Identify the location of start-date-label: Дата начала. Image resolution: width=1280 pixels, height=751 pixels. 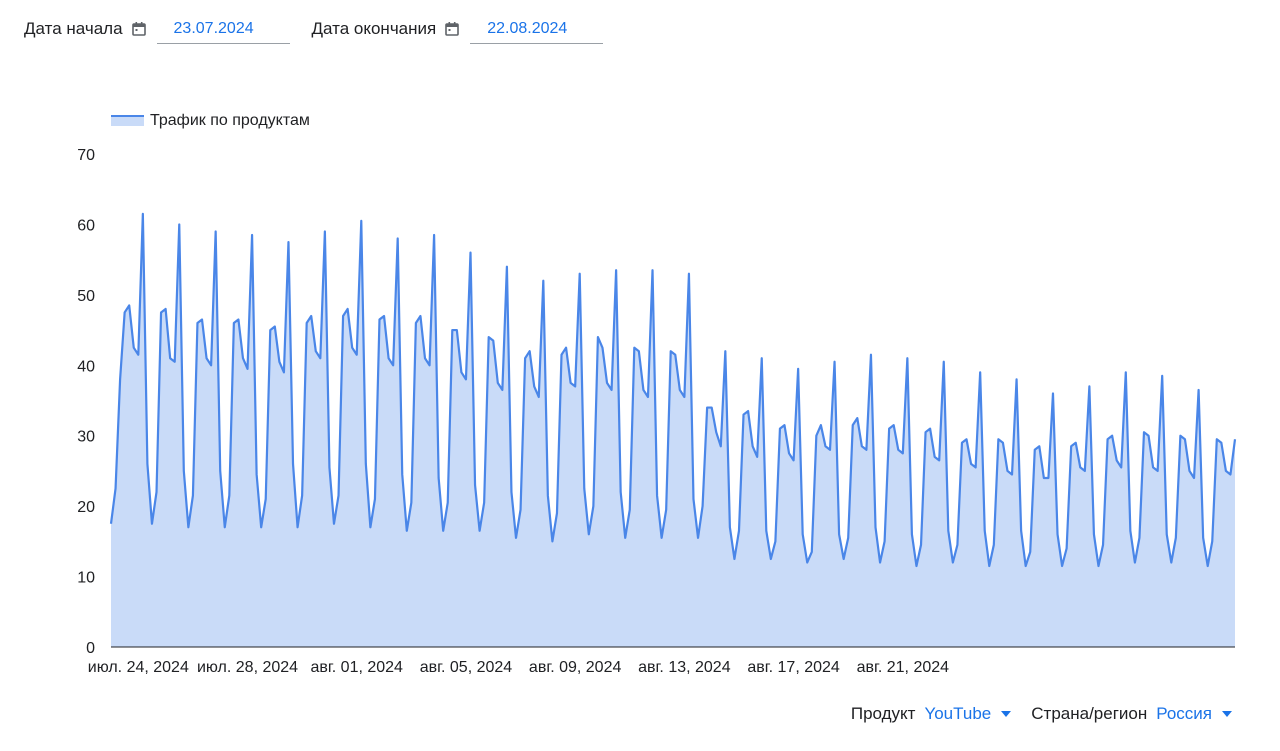
(73, 28).